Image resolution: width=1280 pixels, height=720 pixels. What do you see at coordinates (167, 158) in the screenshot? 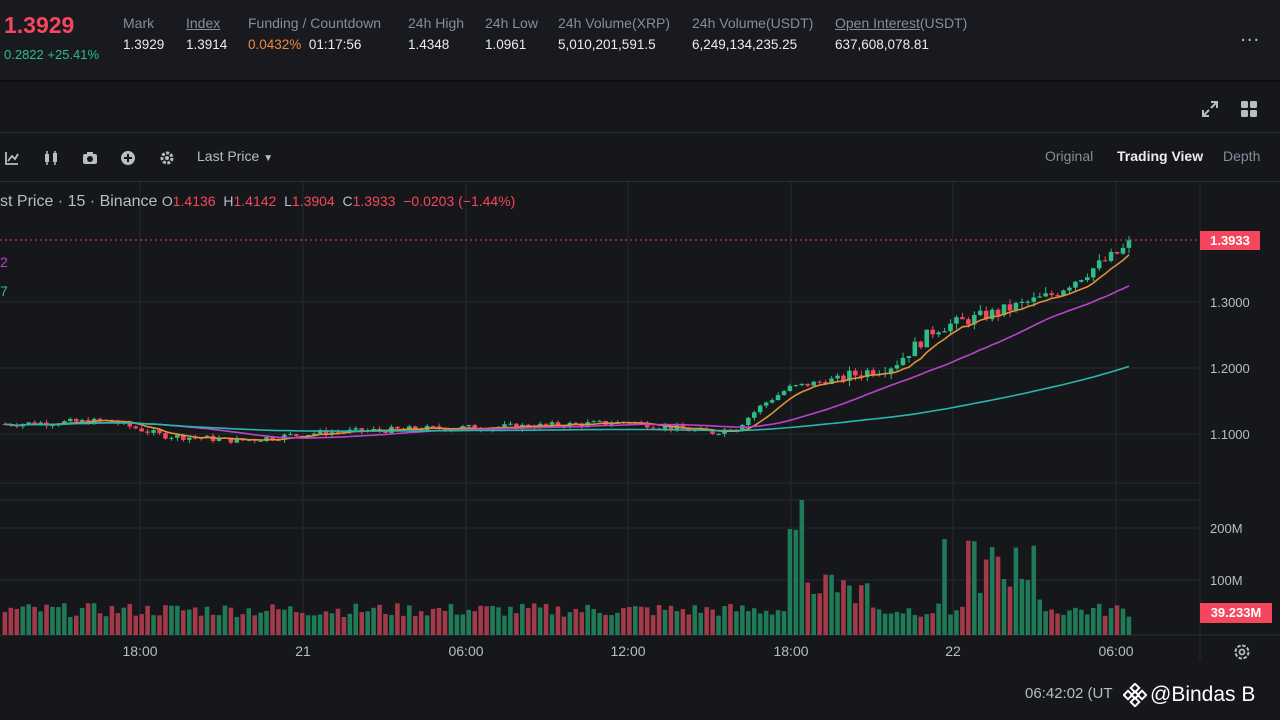
I see `gear-icon` at bounding box center [167, 158].